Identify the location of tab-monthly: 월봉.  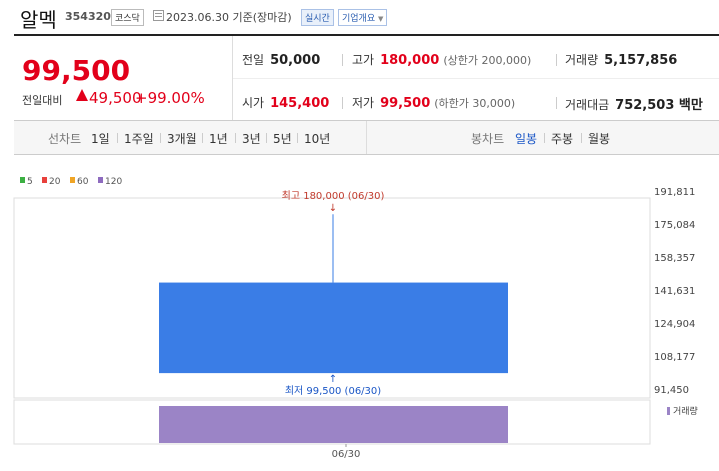
(599, 139).